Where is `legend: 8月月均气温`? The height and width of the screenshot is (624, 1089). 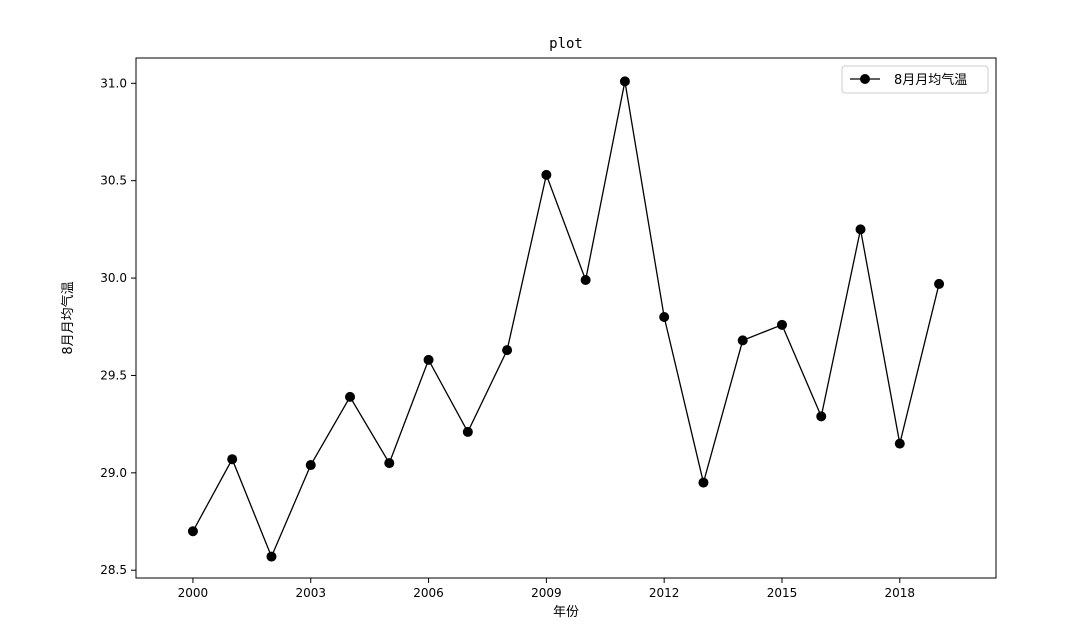
legend: 8月月均气温 is located at coordinates (915, 79).